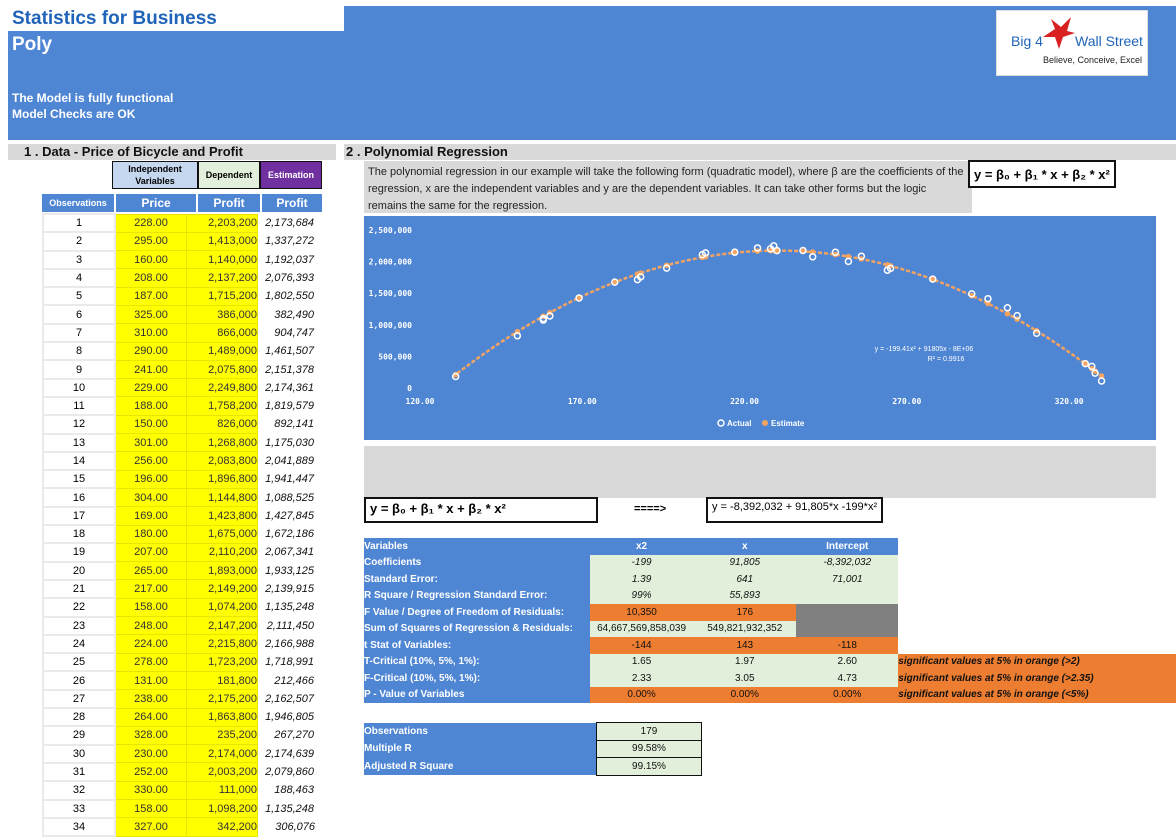  What do you see at coordinates (222, 534) in the screenshot?
I see `profit-cell: 1,675,000` at bounding box center [222, 534].